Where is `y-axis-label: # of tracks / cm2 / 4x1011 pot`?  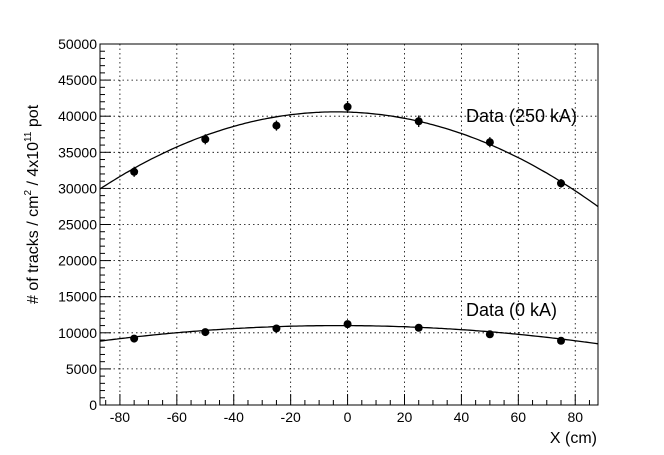
y-axis-label: # of tracks / cm2 / 4x1011 pot is located at coordinates (32, 204).